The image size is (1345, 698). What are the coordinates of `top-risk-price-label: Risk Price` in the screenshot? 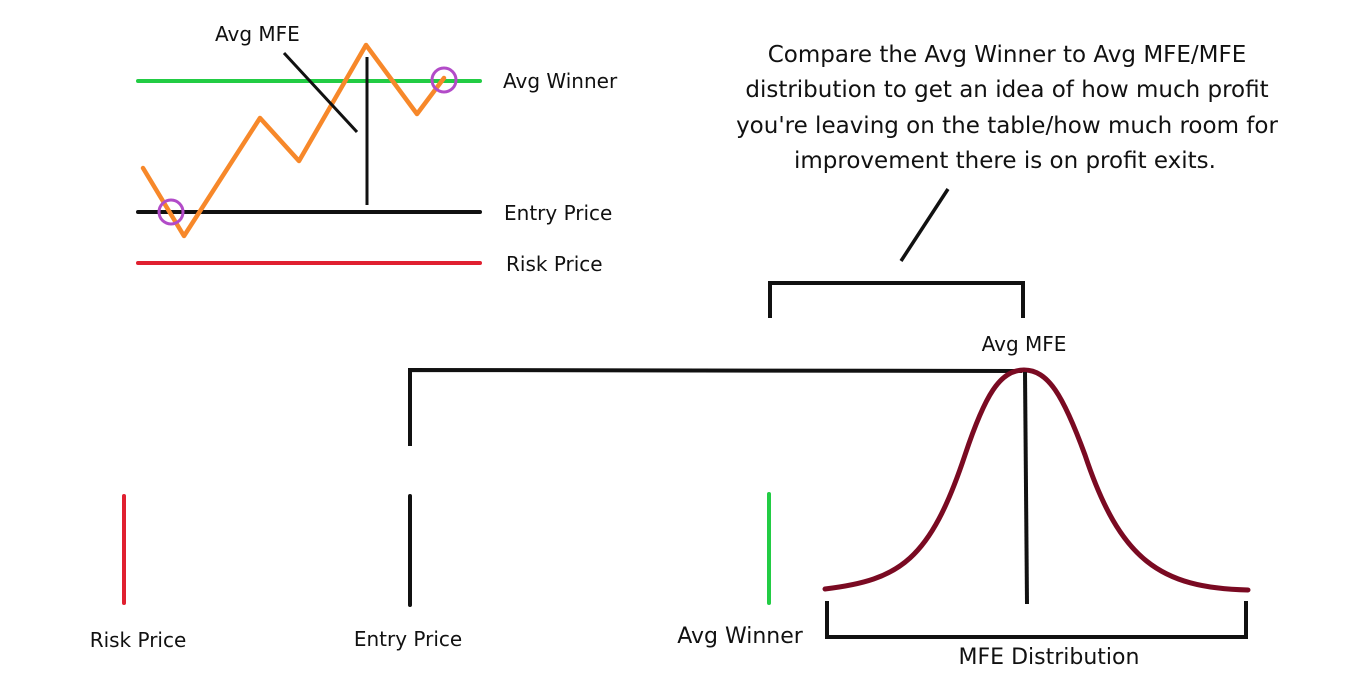 It's located at (554, 264).